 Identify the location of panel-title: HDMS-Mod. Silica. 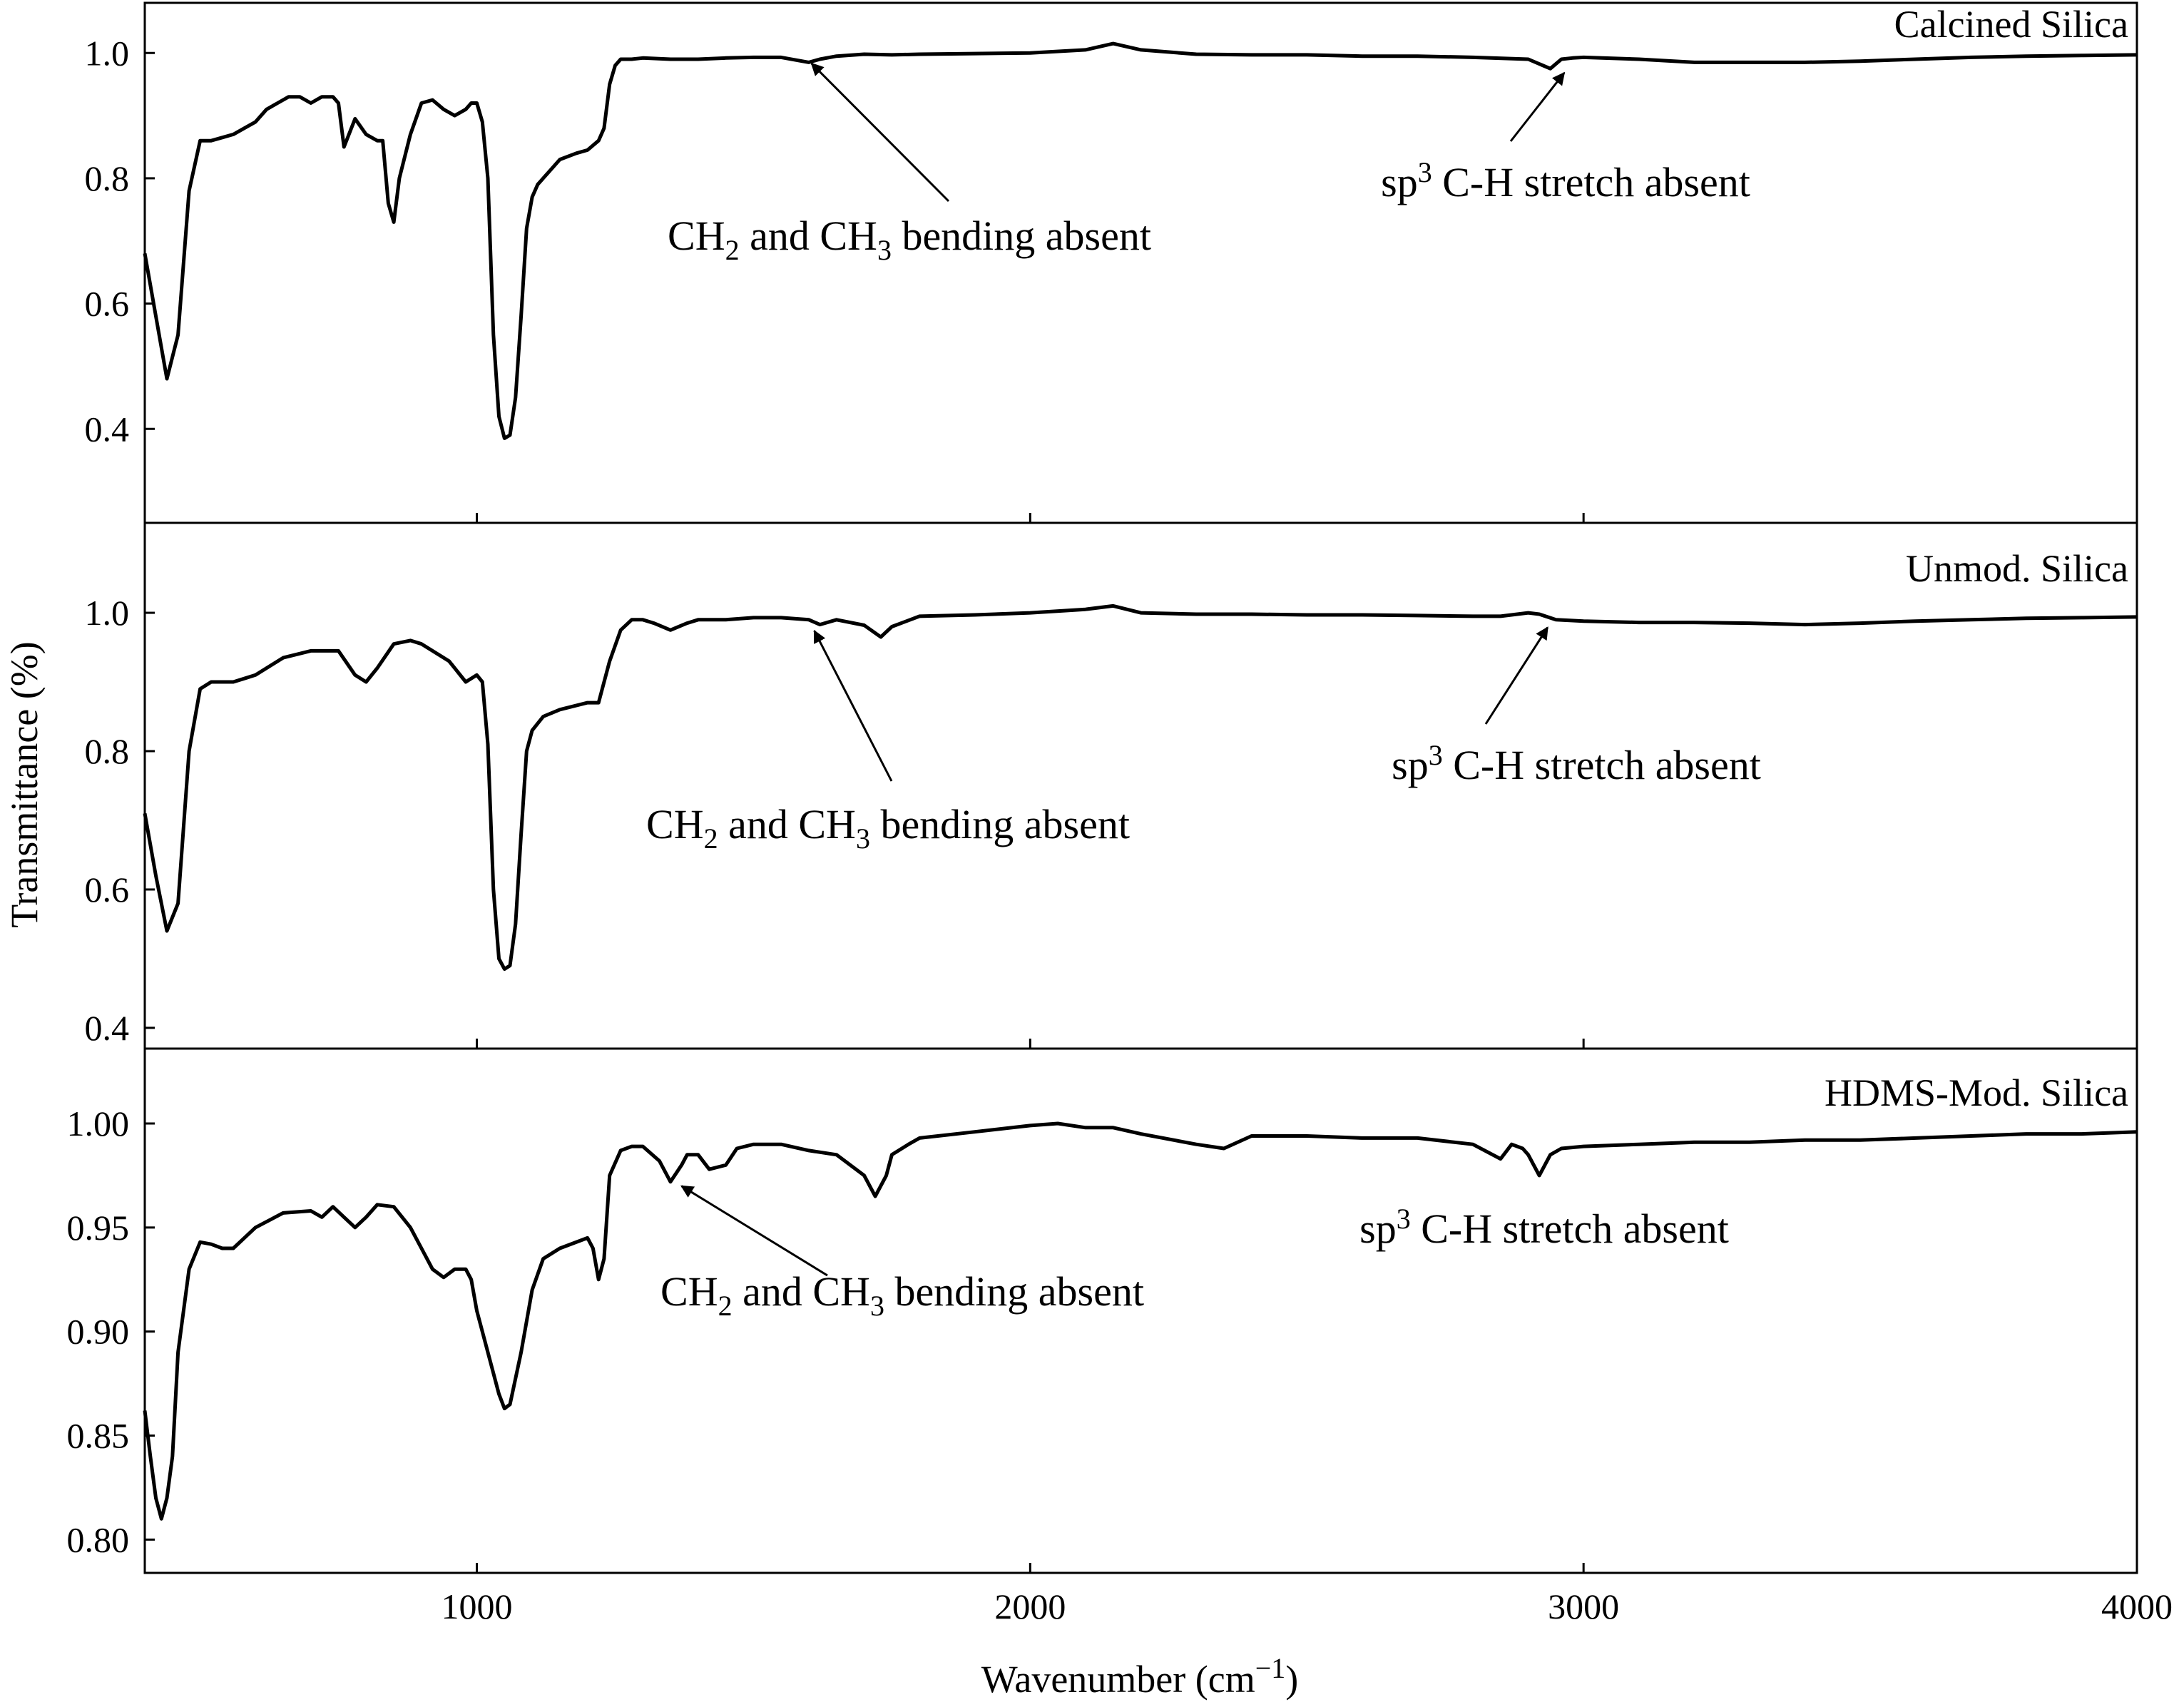
(1976, 1092).